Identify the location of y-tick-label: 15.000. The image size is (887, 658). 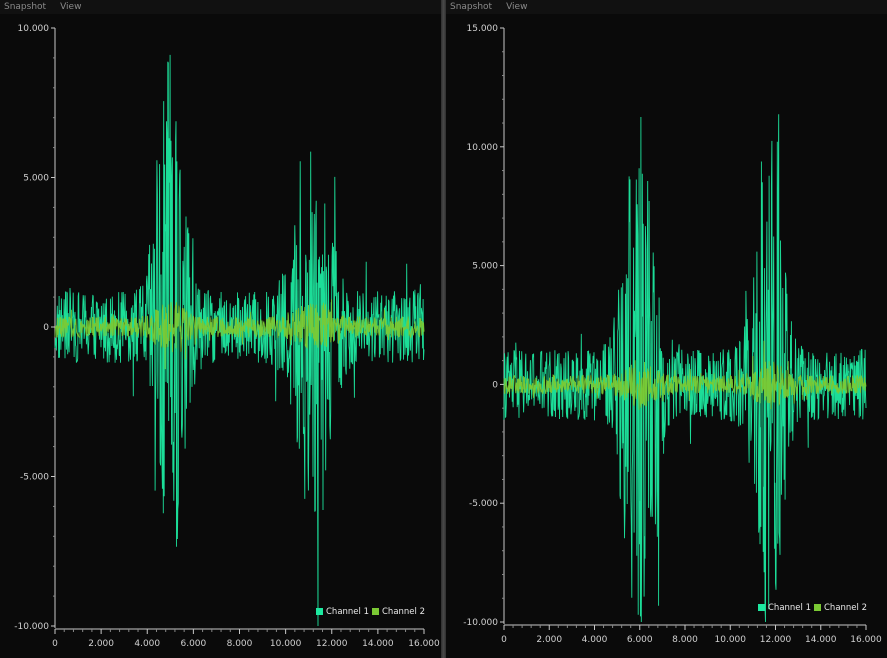
(483, 29).